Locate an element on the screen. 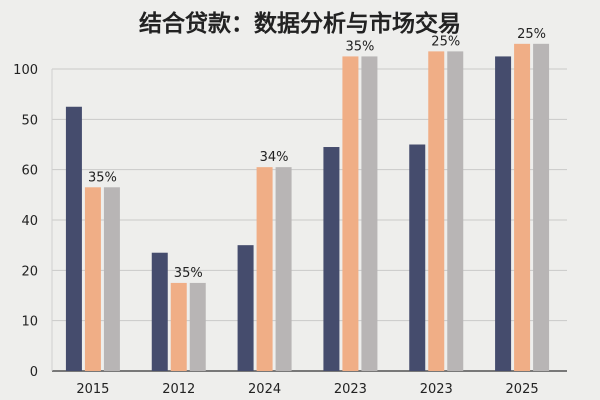  x-tick-label: 2012 is located at coordinates (178, 389).